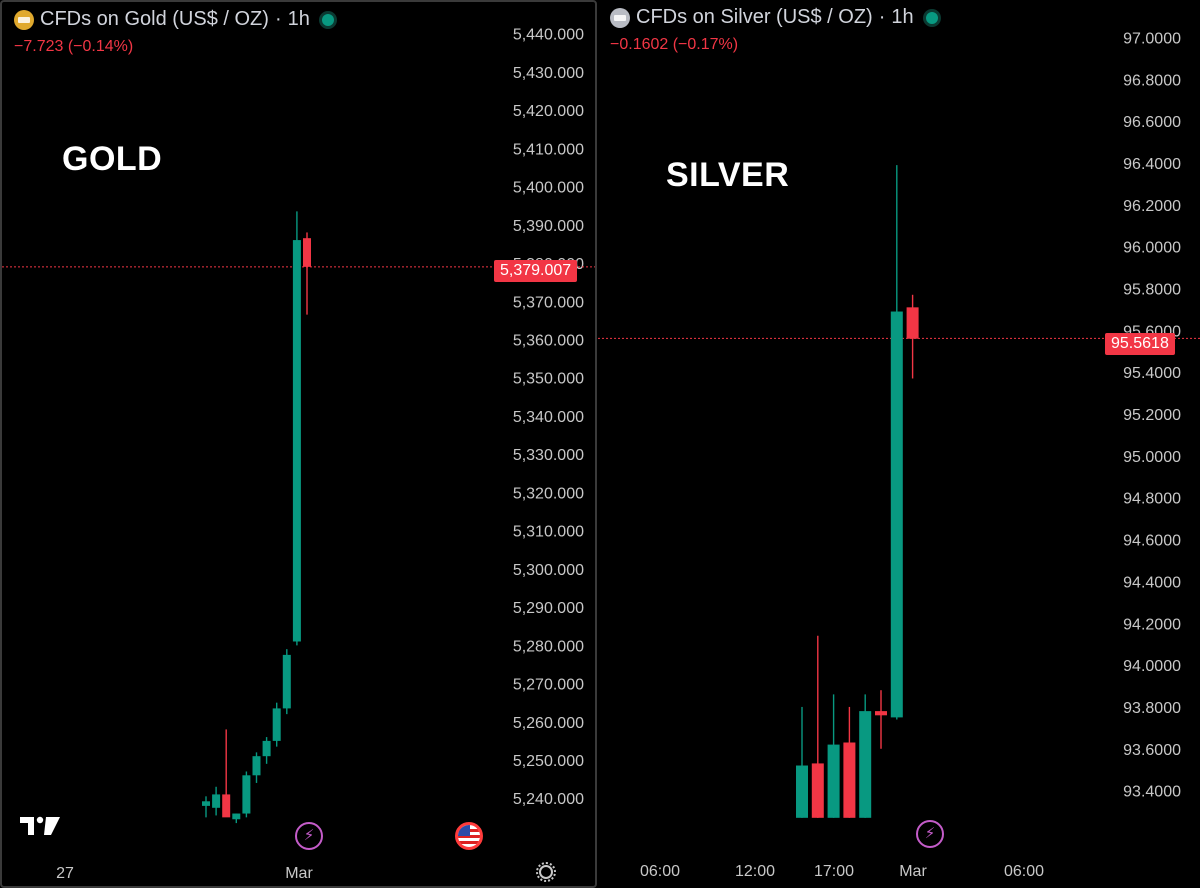 This screenshot has height=888, width=1200. What do you see at coordinates (154, 19) in the screenshot?
I see `gold-symbol-title: CFDs on Gold (US$ / OZ)` at bounding box center [154, 19].